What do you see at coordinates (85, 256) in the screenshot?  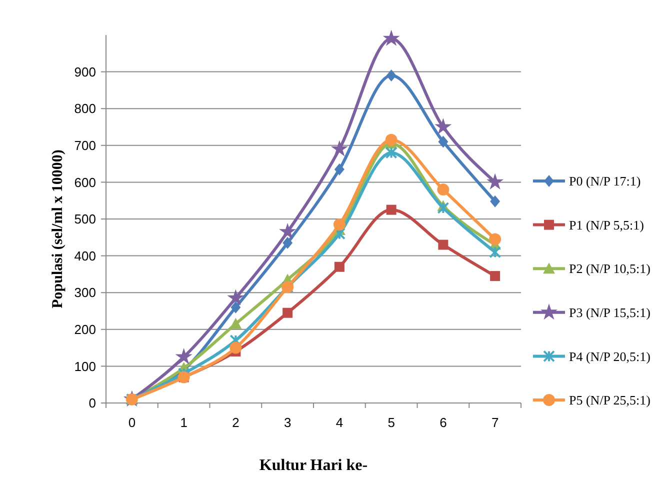 I see `y-tick-label: 400` at bounding box center [85, 256].